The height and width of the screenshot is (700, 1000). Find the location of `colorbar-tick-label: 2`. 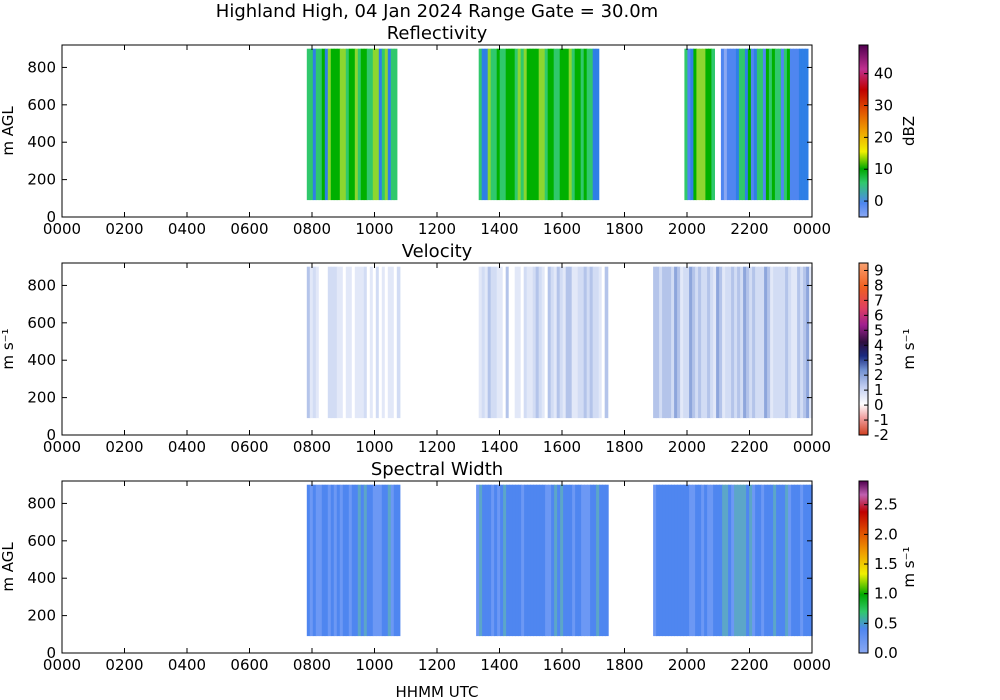

colorbar-tick-label: 2 is located at coordinates (879, 375).